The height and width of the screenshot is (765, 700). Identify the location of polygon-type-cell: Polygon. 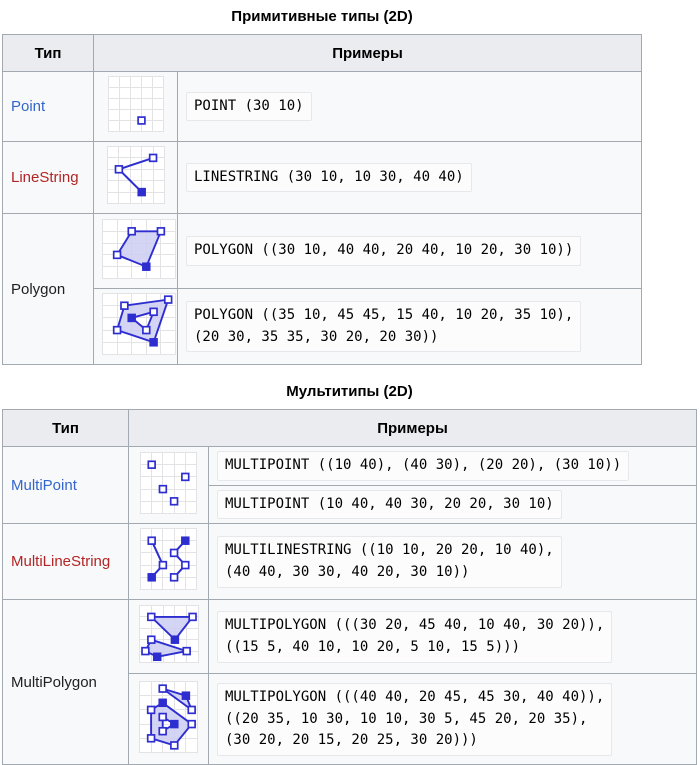
(48, 289).